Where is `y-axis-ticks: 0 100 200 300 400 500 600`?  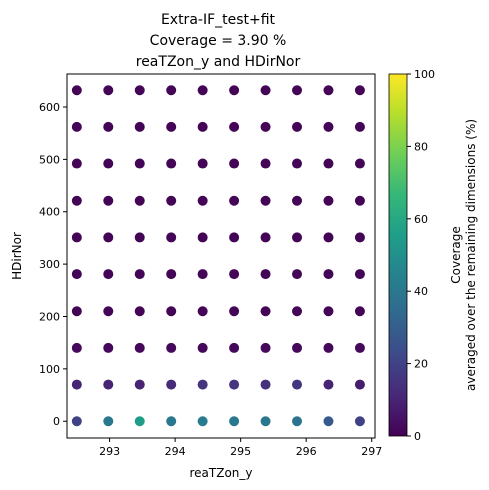
y-axis-ticks: 0 100 200 300 400 500 600 is located at coordinates (53, 264).